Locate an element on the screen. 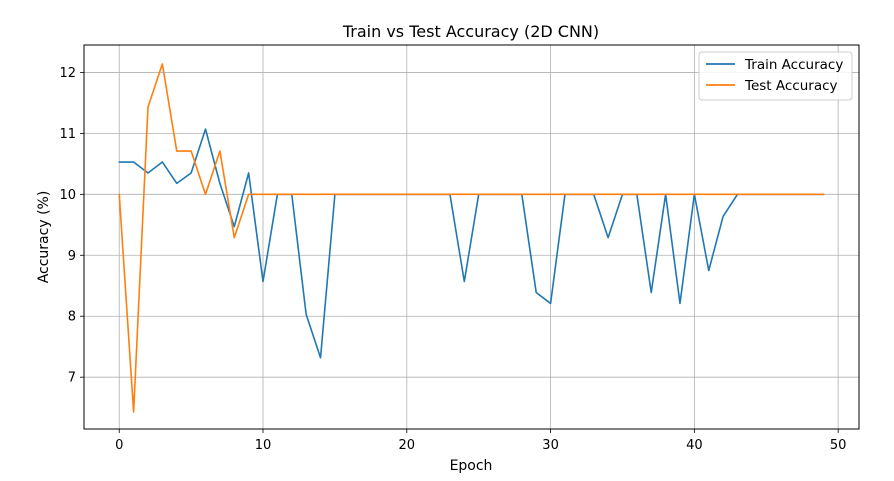  legend-label-train: Train Accuracy is located at coordinates (793, 65).